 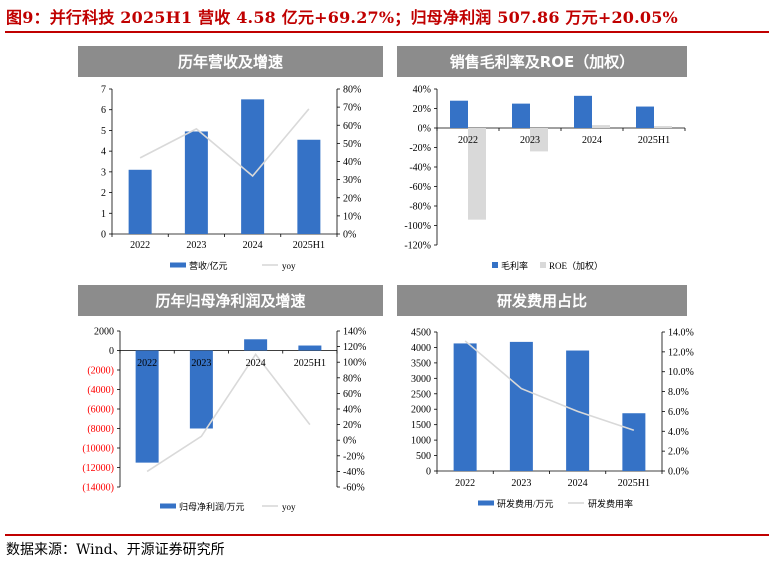 What do you see at coordinates (610, 503) in the screenshot?
I see `legend-label: 研发费用率` at bounding box center [610, 503].